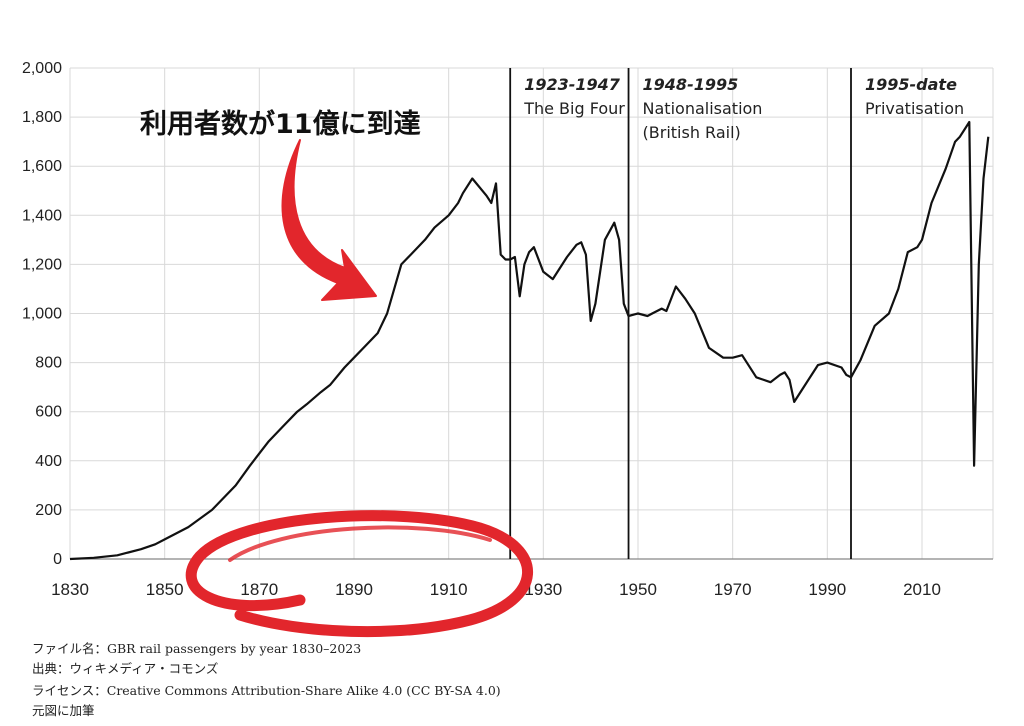  I want to click on x-tick-label: 1890, so click(354, 589).